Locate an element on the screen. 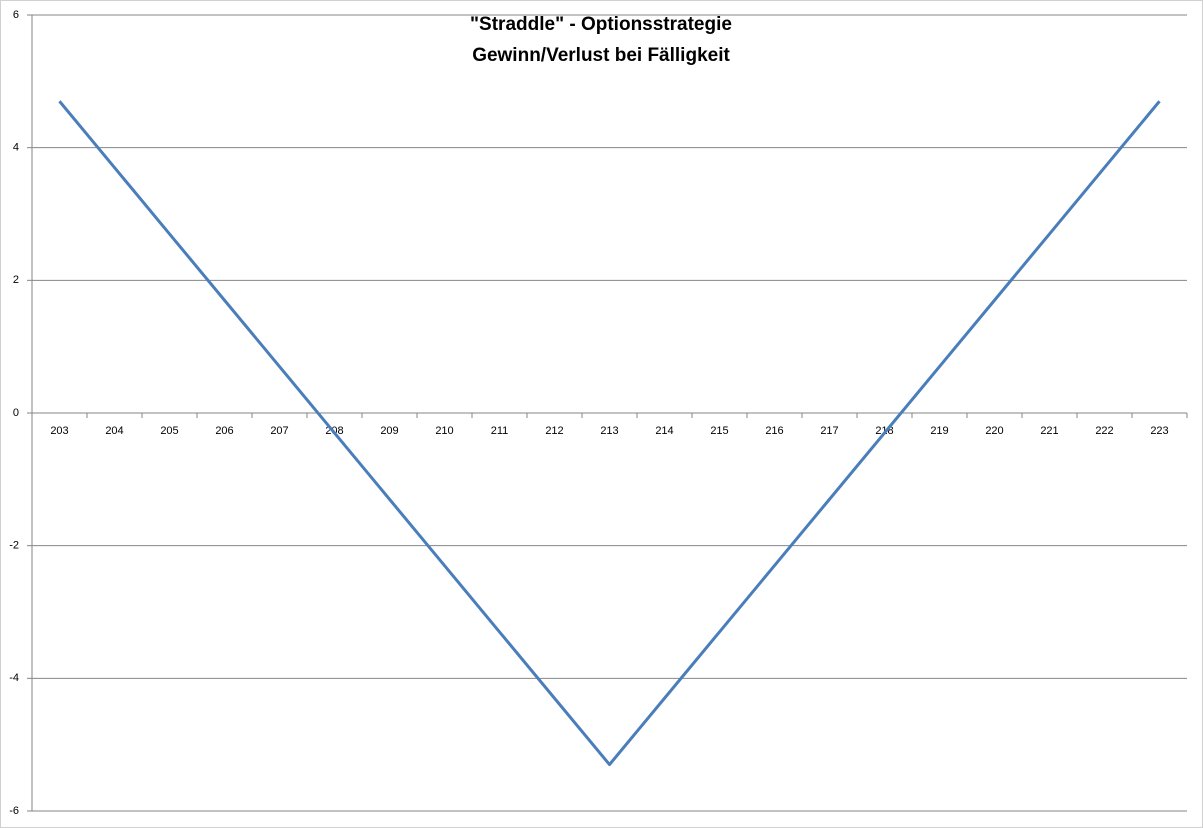 This screenshot has height=828, width=1203. x-tick-label: 220 is located at coordinates (994, 431).